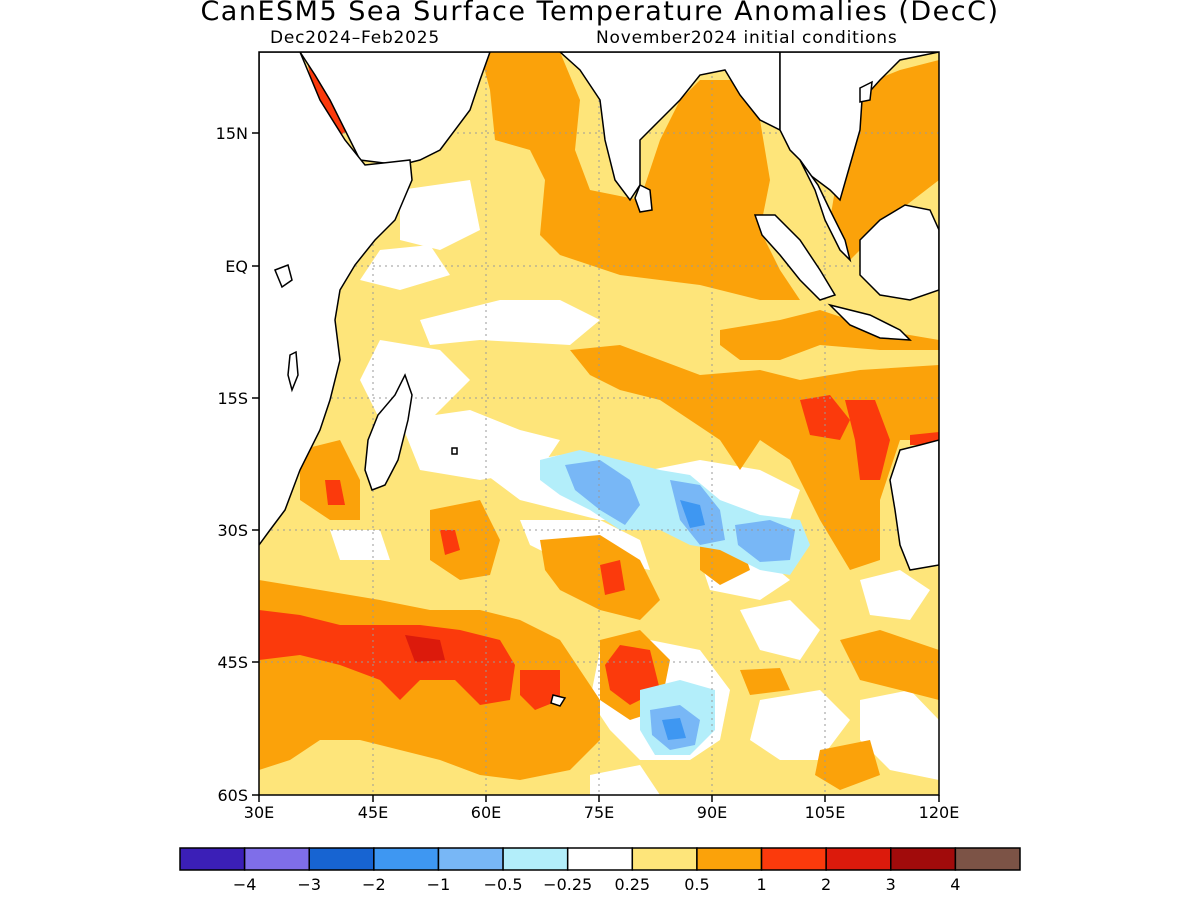 The image size is (1200, 900). I want to click on lat-label: 45S, so click(232, 662).